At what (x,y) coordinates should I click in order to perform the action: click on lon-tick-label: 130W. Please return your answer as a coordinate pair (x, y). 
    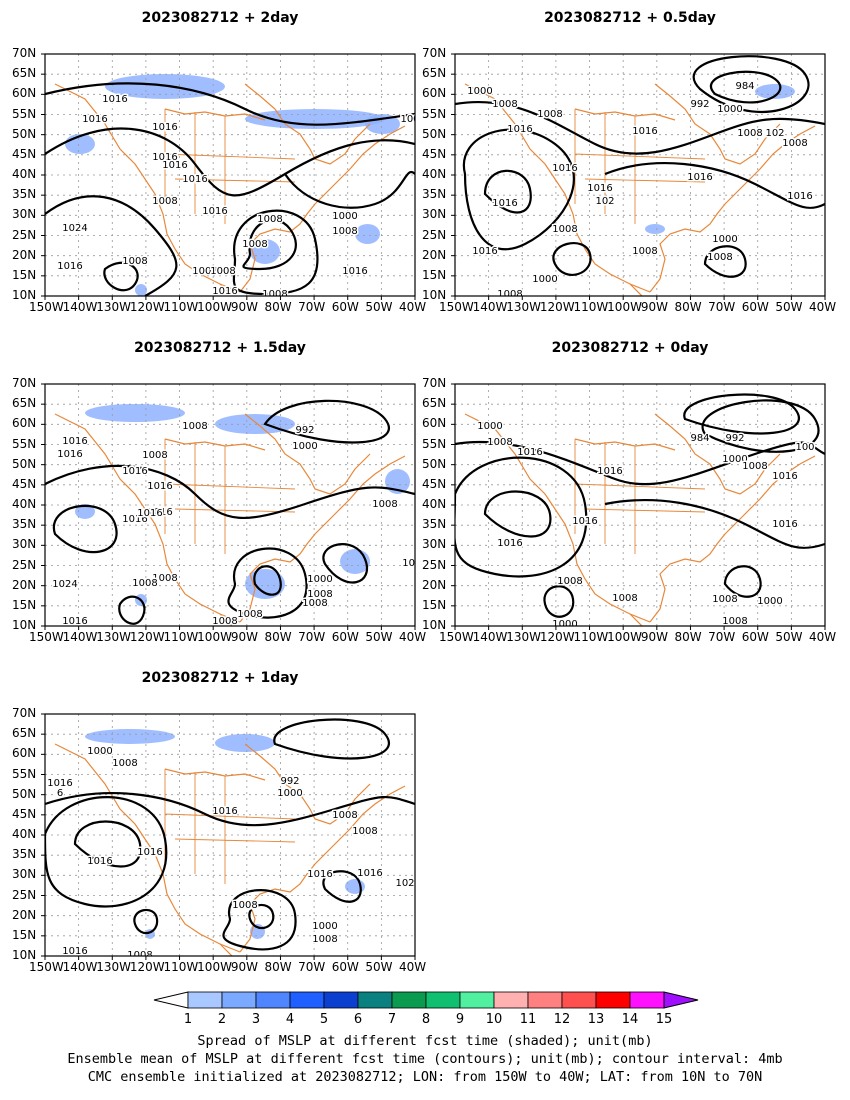
    Looking at the image, I should click on (114, 307).